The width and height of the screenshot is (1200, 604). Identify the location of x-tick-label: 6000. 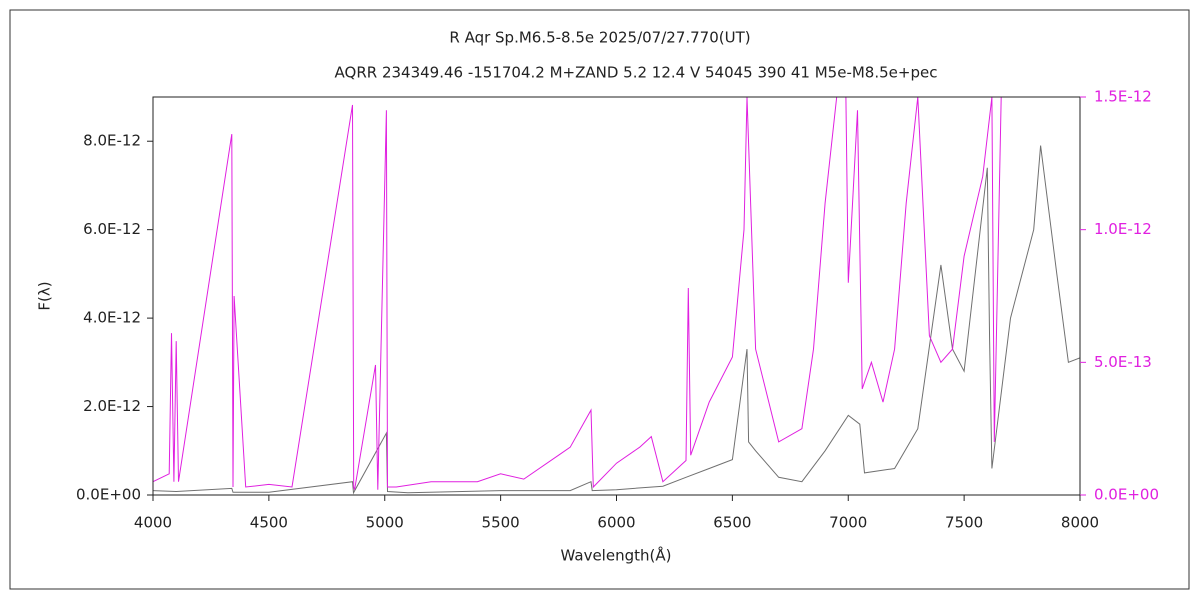
(616, 523).